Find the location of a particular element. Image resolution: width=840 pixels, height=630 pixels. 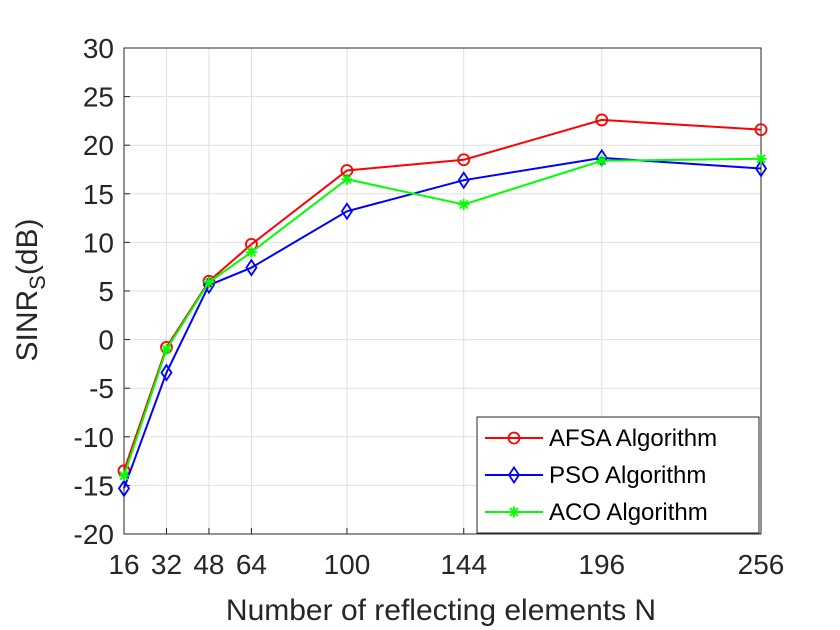

legend-entry: ACO Algorithm is located at coordinates (596, 512).